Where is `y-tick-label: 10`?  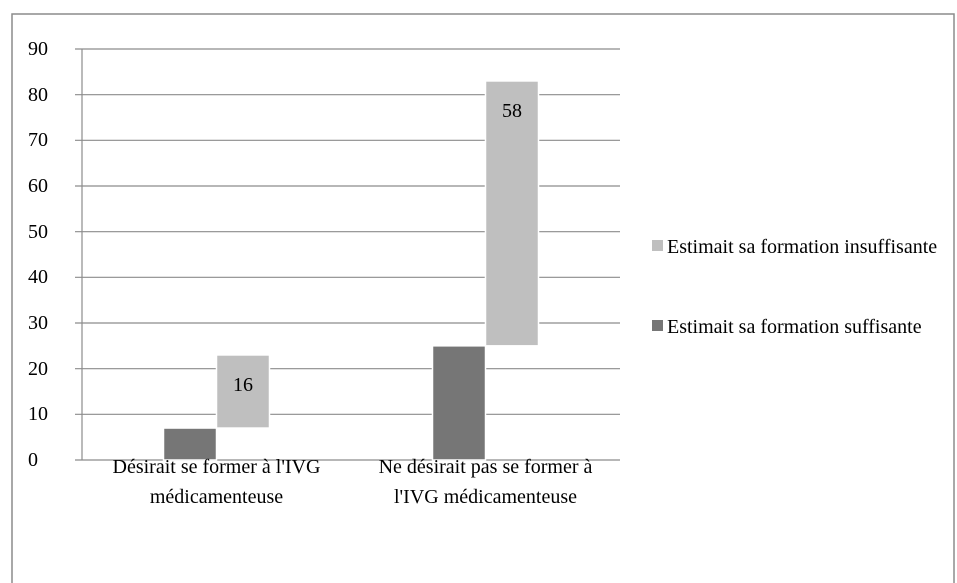 y-tick-label: 10 is located at coordinates (38, 414).